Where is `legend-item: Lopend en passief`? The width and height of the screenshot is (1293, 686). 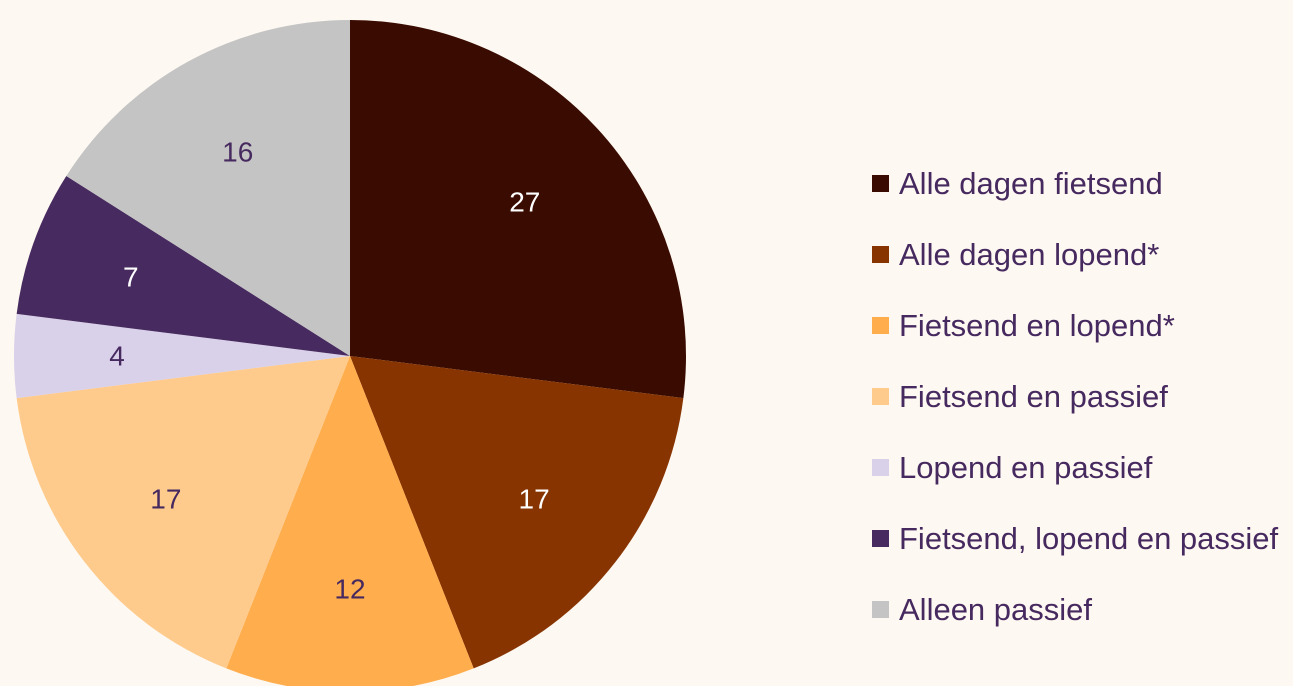 legend-item: Lopend en passief is located at coordinates (1075, 467).